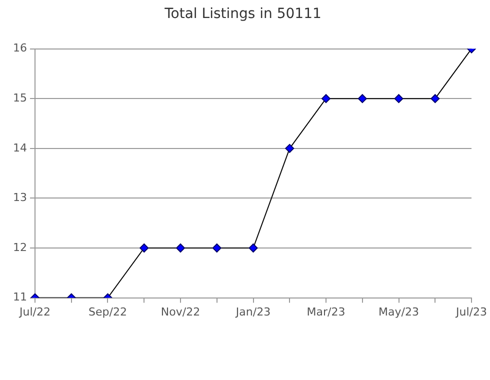 Image resolution: width=490 pixels, height=380 pixels. What do you see at coordinates (19, 247) in the screenshot?
I see `y-tick-label: 12` at bounding box center [19, 247].